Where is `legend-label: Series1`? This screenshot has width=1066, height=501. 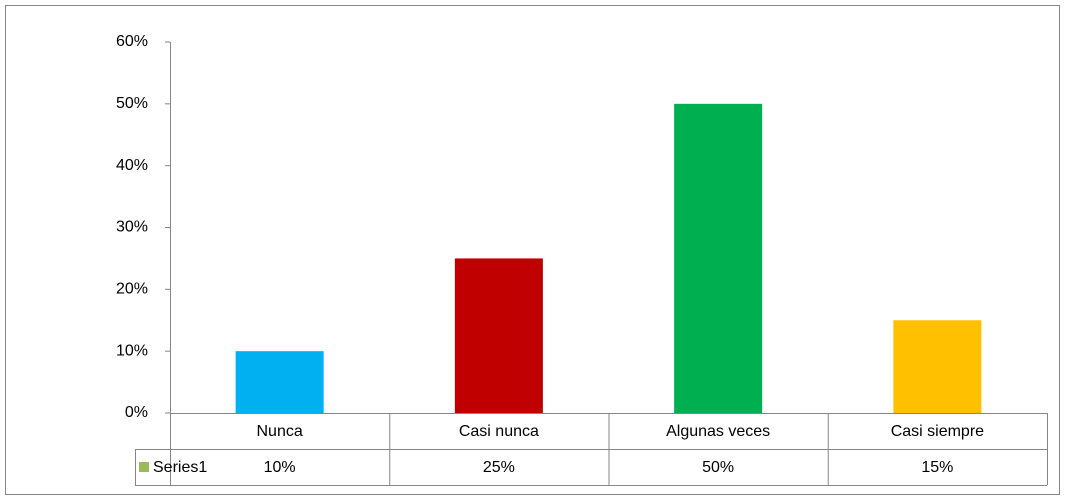
legend-label: Series1 is located at coordinates (180, 467).